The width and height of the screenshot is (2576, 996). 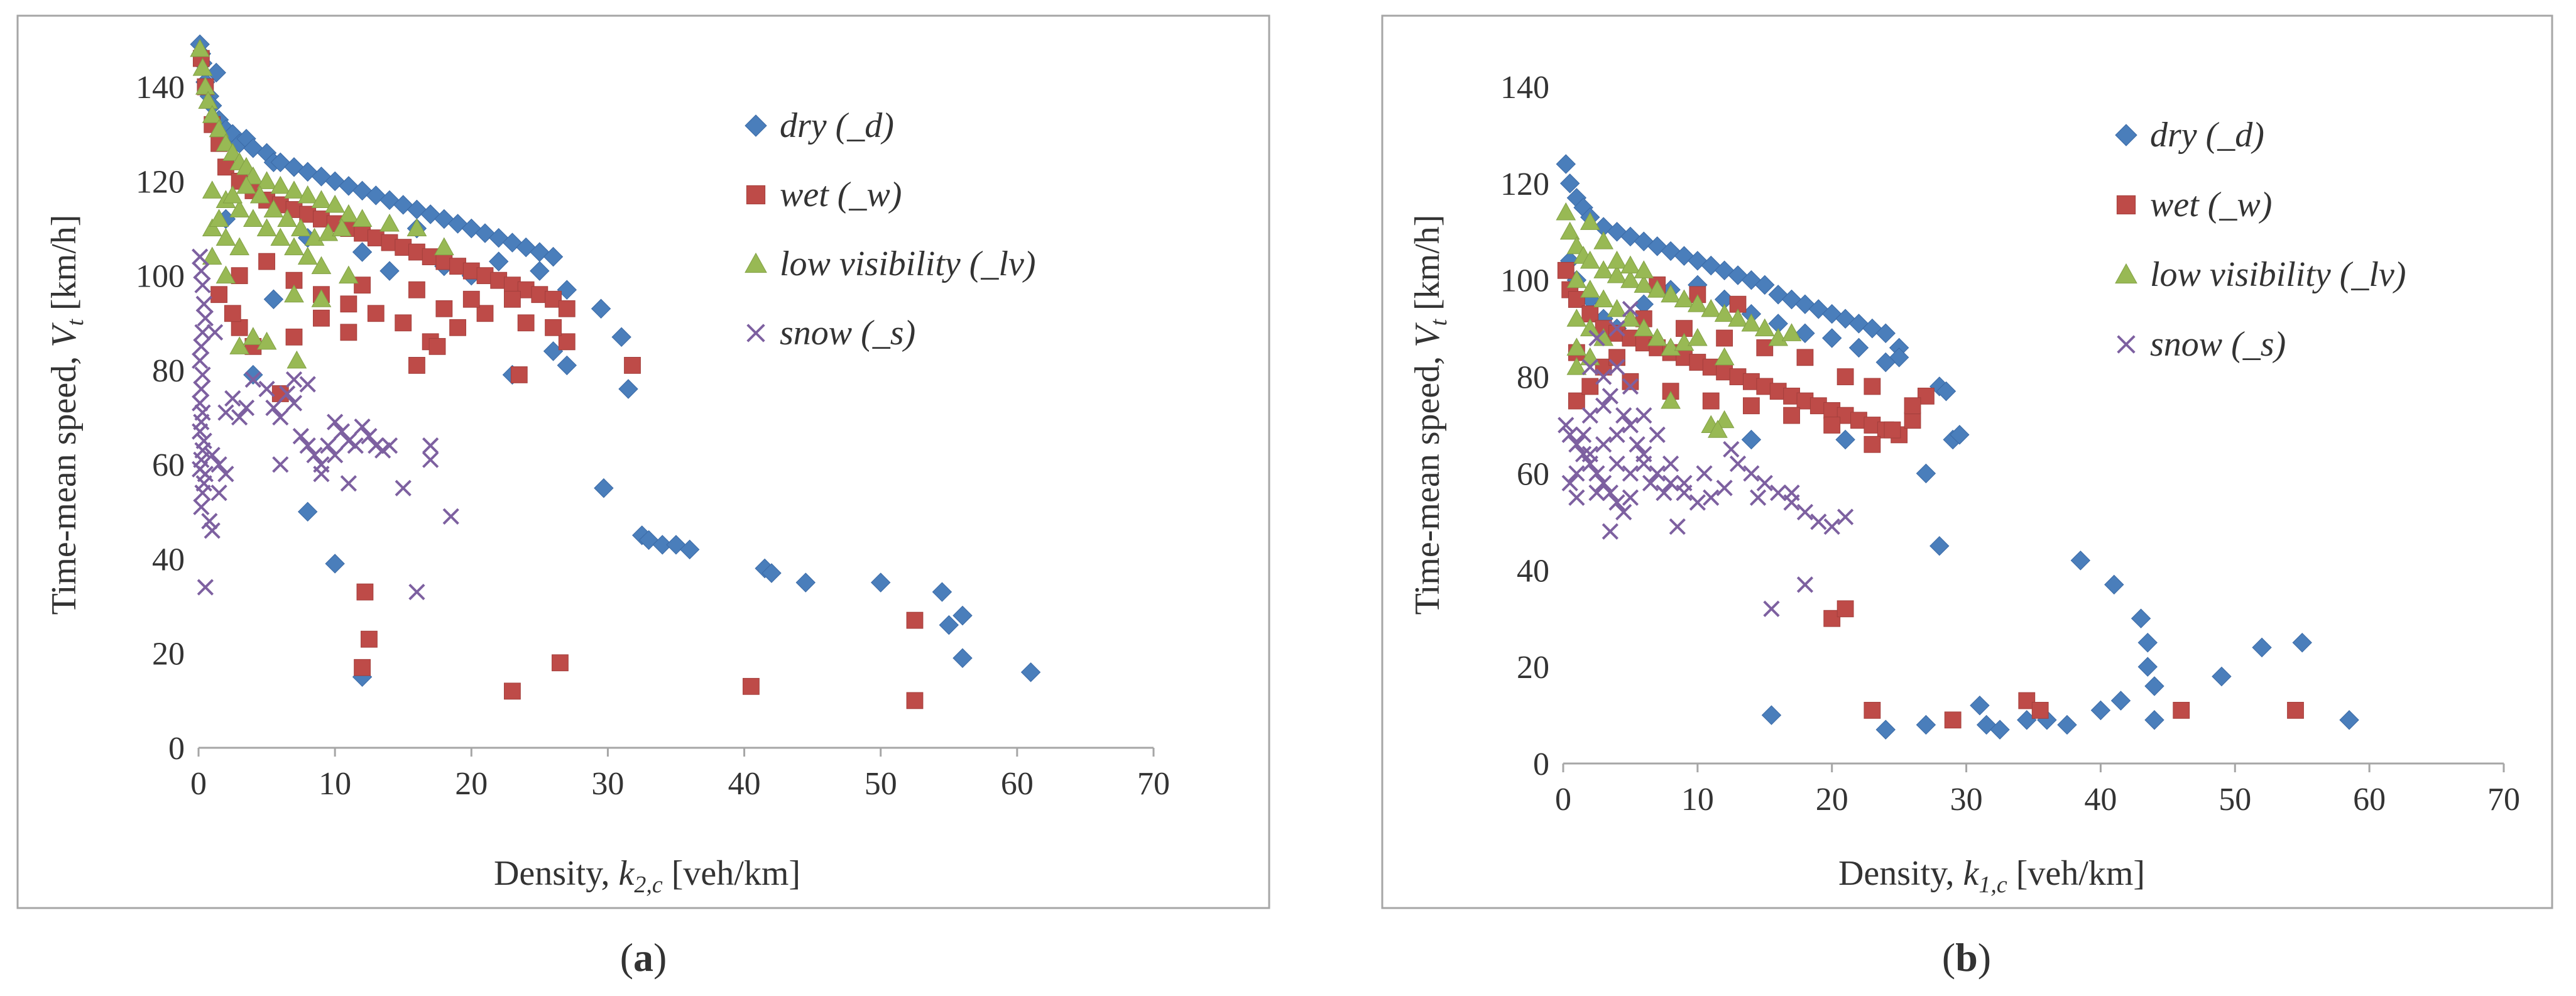 What do you see at coordinates (1967, 800) in the screenshot?
I see `x-tick-label: 30` at bounding box center [1967, 800].